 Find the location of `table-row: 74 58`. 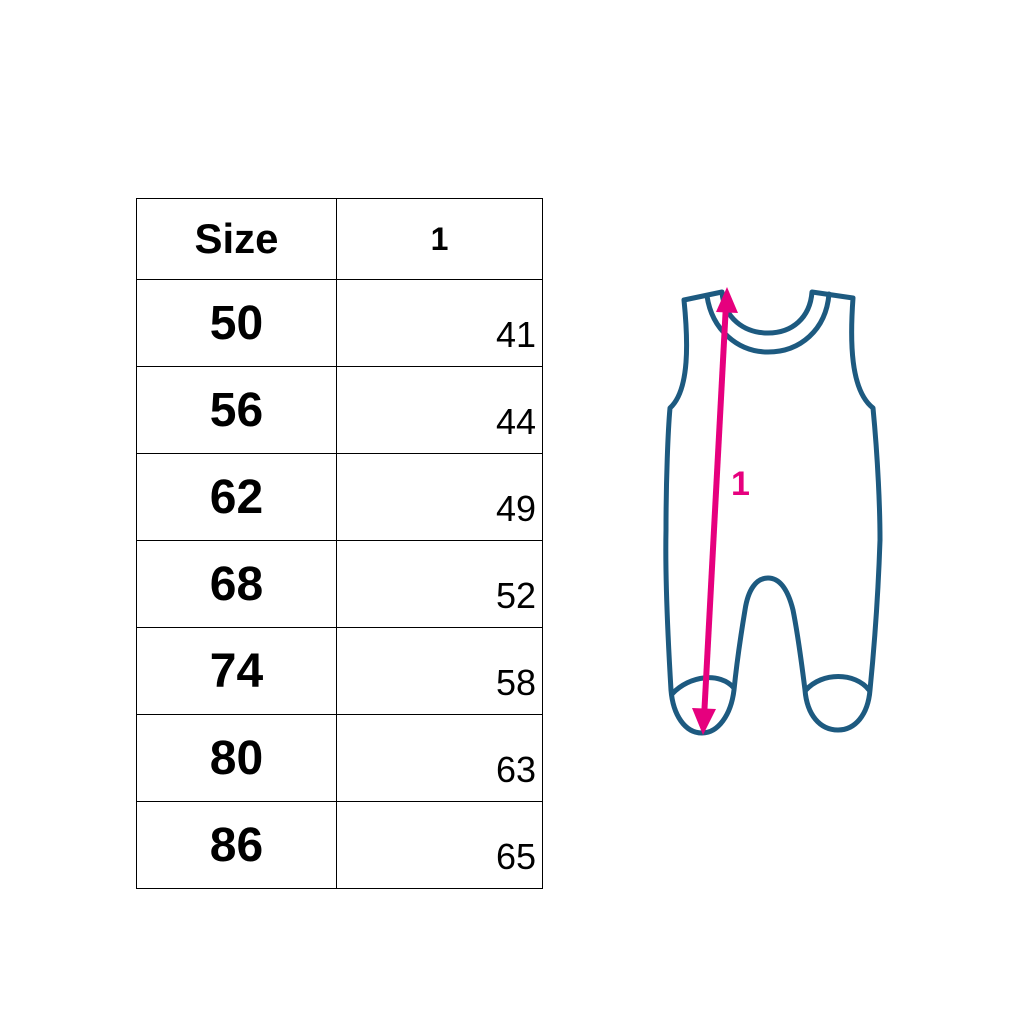

table-row: 74 58 is located at coordinates (339, 671).